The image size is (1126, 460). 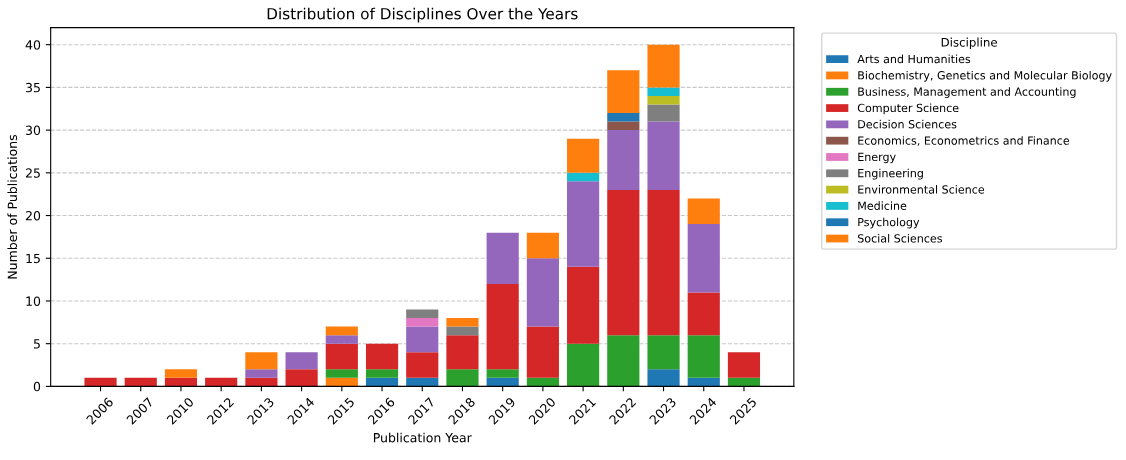 What do you see at coordinates (908, 109) in the screenshot?
I see `legend-label: Computer Science` at bounding box center [908, 109].